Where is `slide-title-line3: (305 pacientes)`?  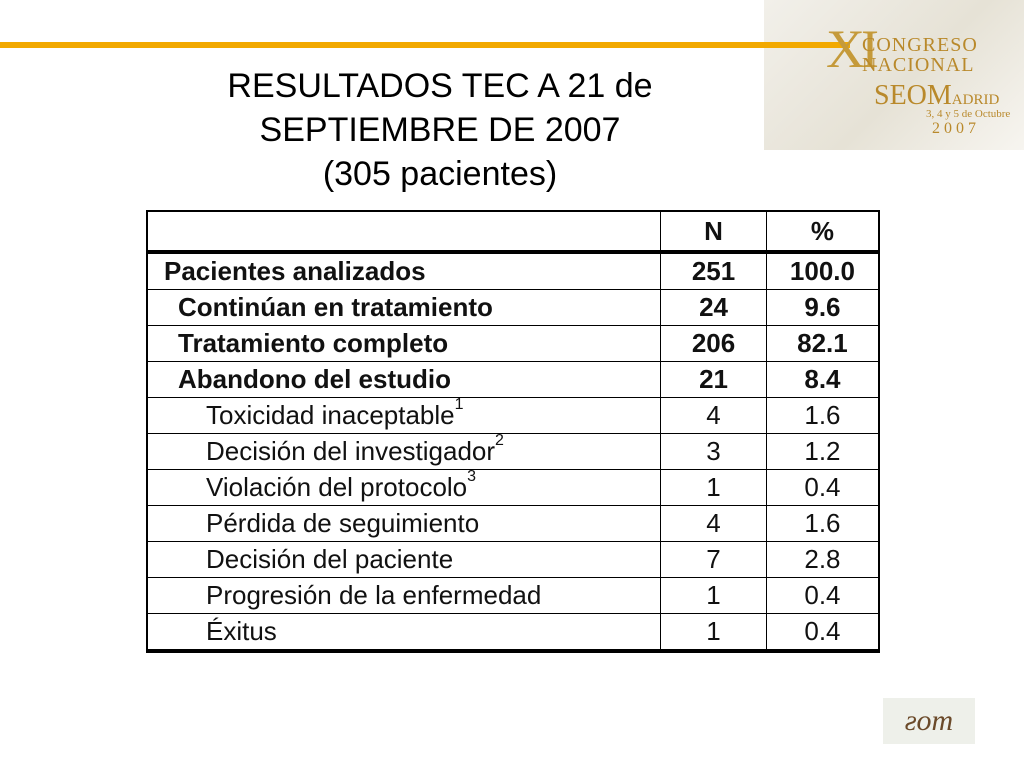 slide-title-line3: (305 pacientes) is located at coordinates (440, 174).